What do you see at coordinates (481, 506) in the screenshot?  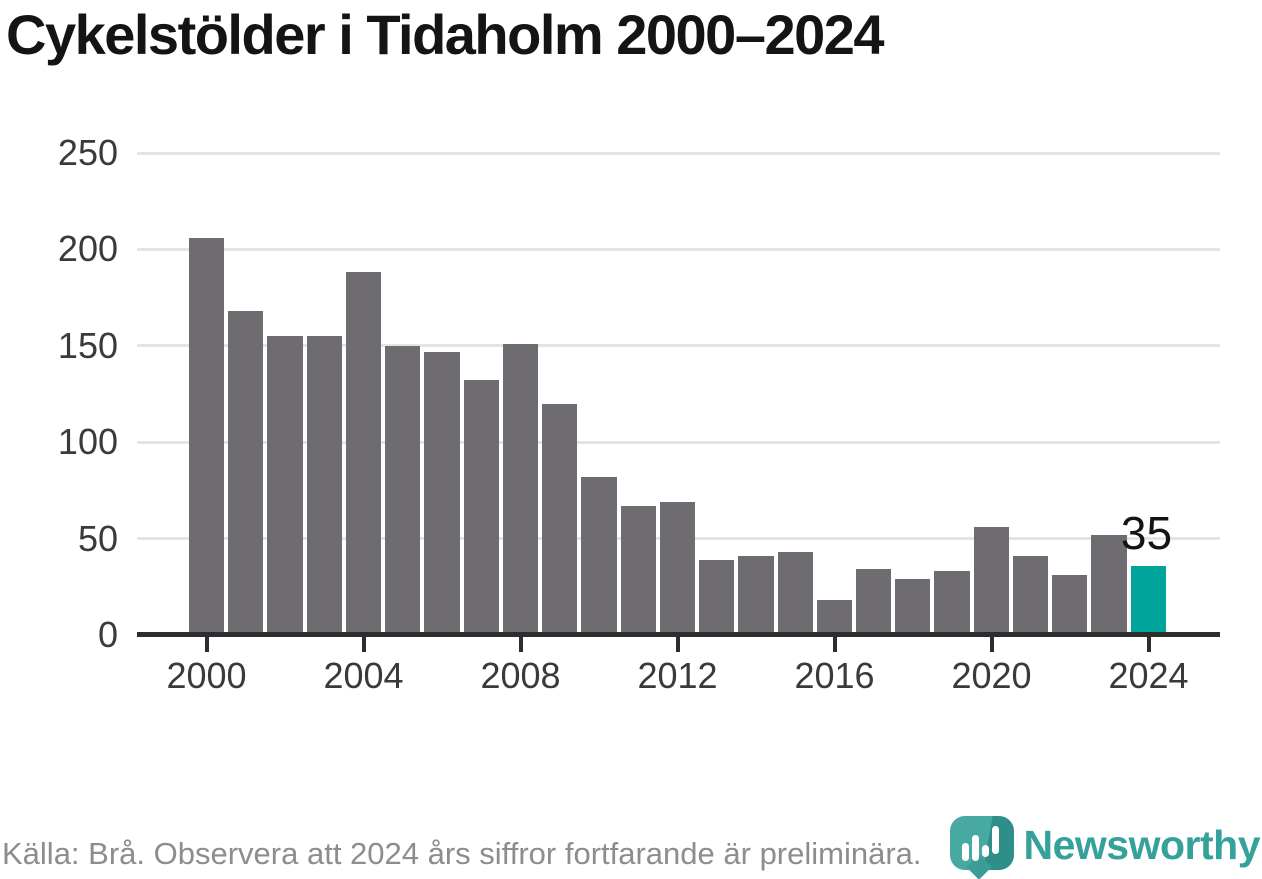 I see `bar-2007` at bounding box center [481, 506].